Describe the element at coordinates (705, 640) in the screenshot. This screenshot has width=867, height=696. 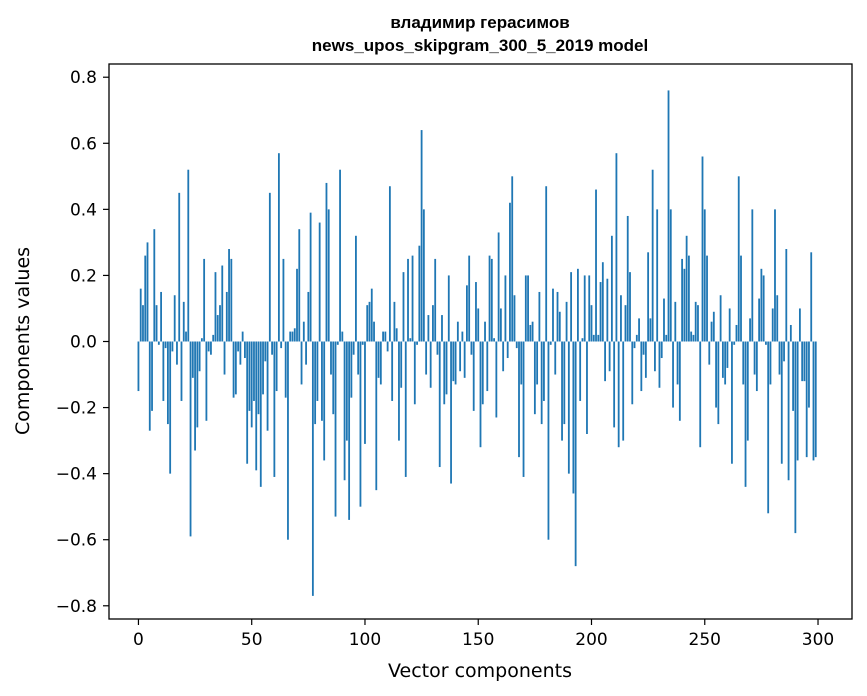
I see `x-tick-label-5: 250` at that location.